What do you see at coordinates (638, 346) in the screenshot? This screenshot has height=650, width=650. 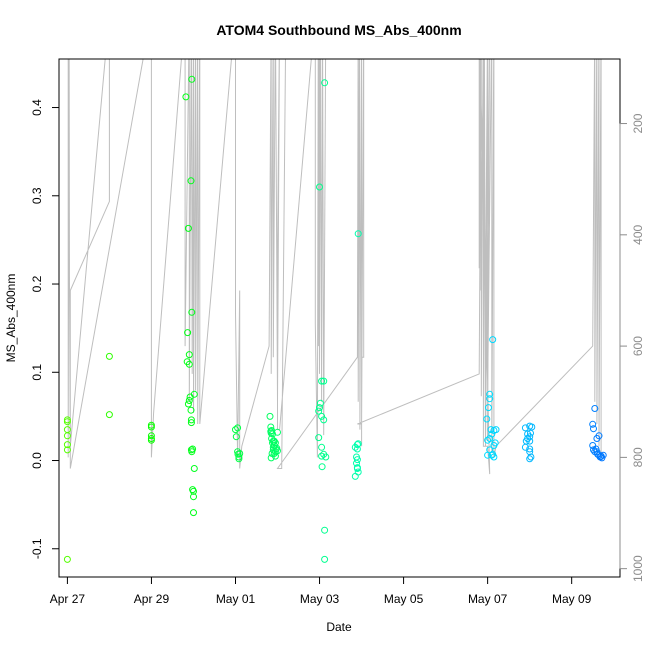 I see `y2-tick-label: 600` at bounding box center [638, 346].